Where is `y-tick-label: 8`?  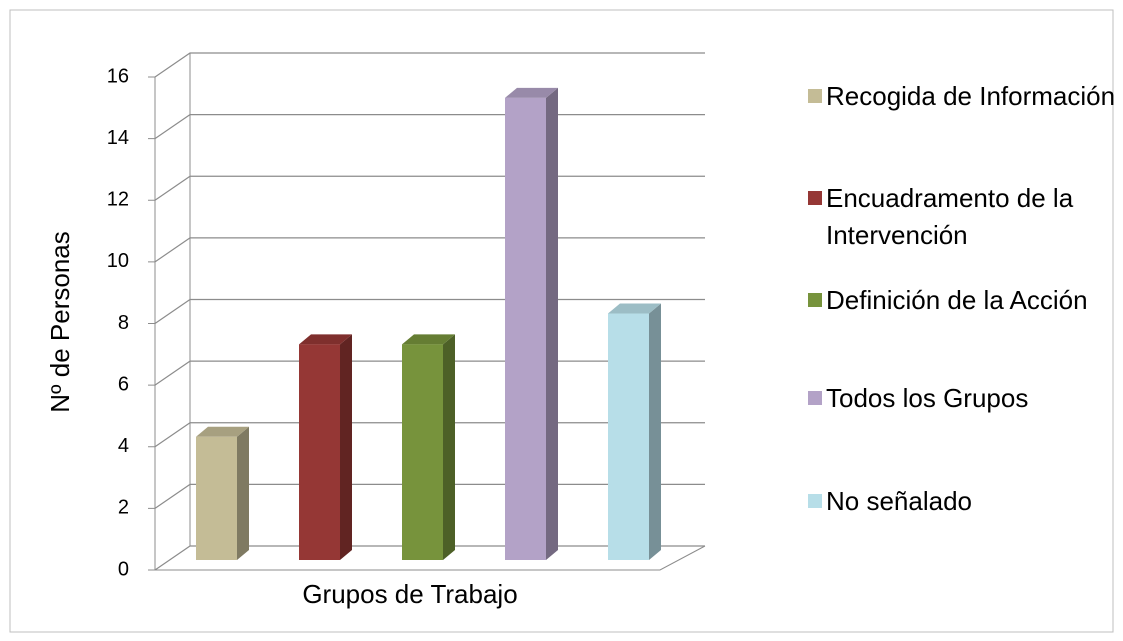 y-tick-label: 8 is located at coordinates (123, 323).